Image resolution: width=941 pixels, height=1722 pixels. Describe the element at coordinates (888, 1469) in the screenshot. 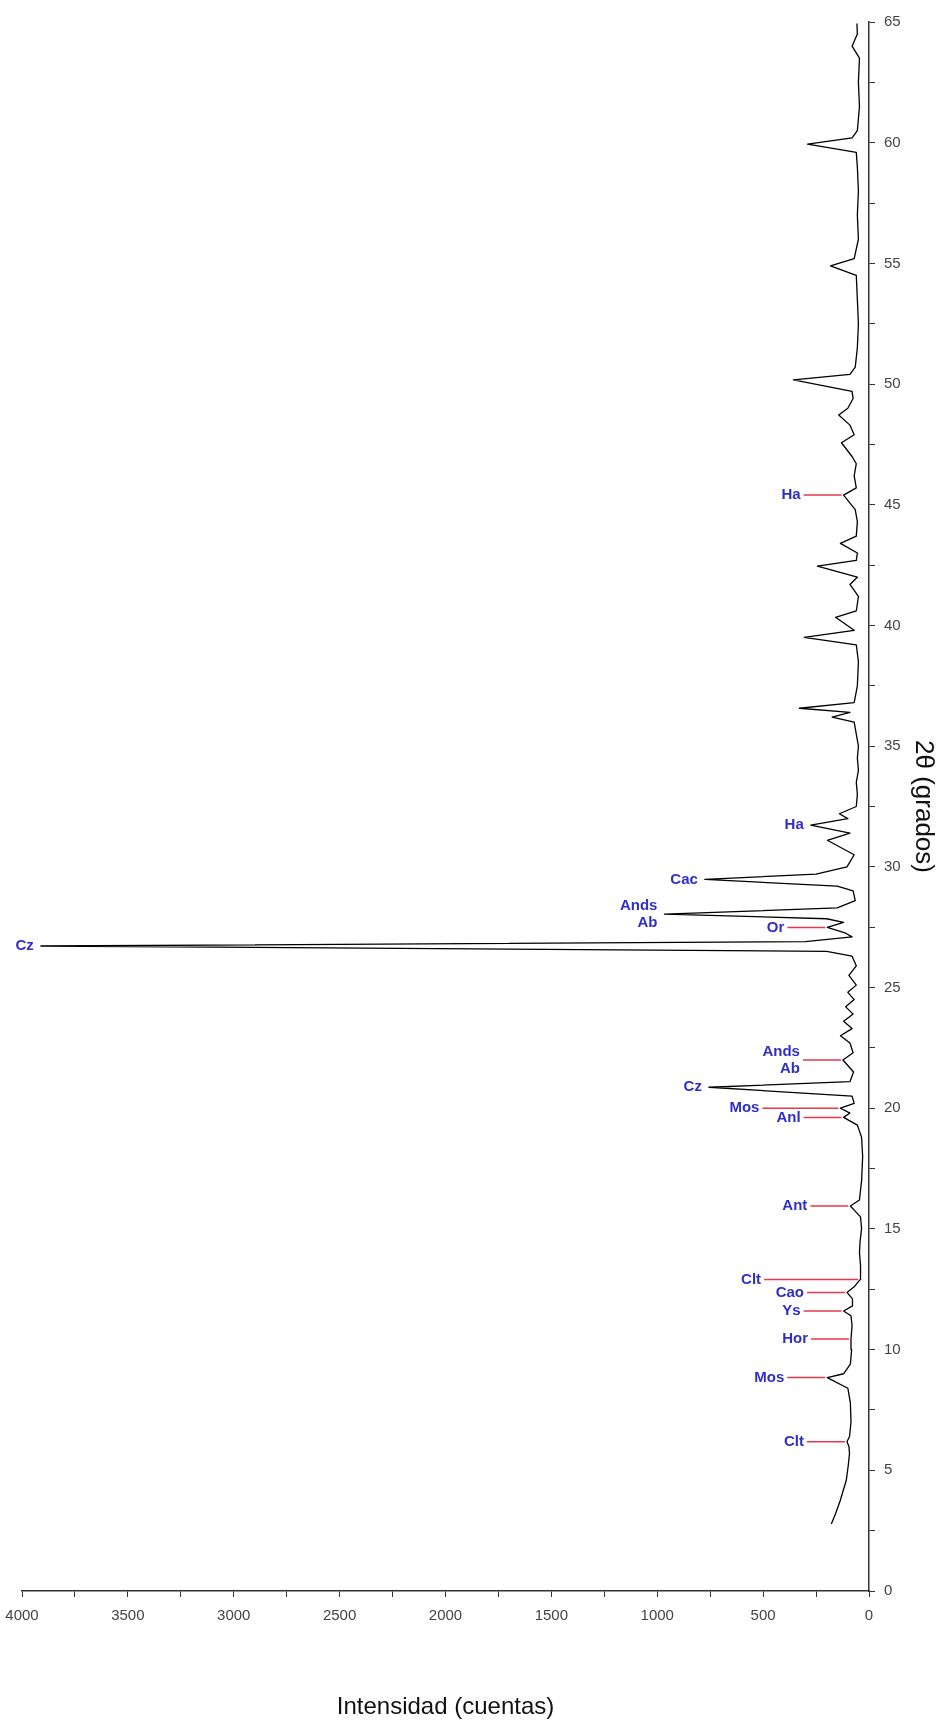

I see `y-tick-label: 5` at that location.